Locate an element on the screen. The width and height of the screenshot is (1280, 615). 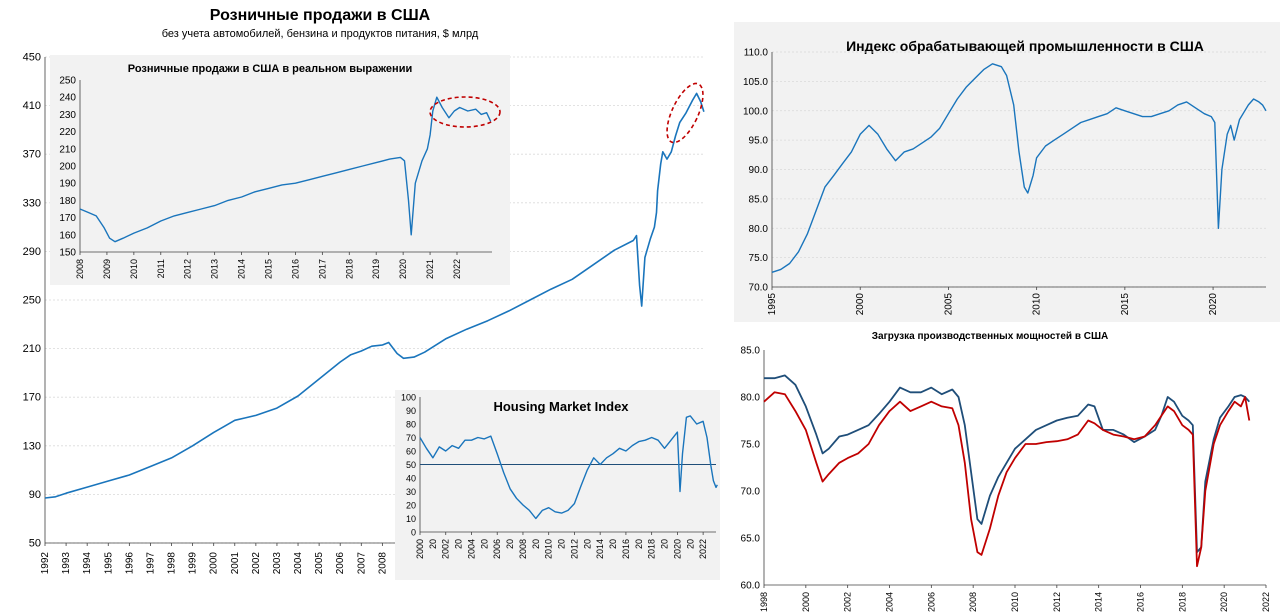
x-tick-label: 1992 is located at coordinates (45, 563).